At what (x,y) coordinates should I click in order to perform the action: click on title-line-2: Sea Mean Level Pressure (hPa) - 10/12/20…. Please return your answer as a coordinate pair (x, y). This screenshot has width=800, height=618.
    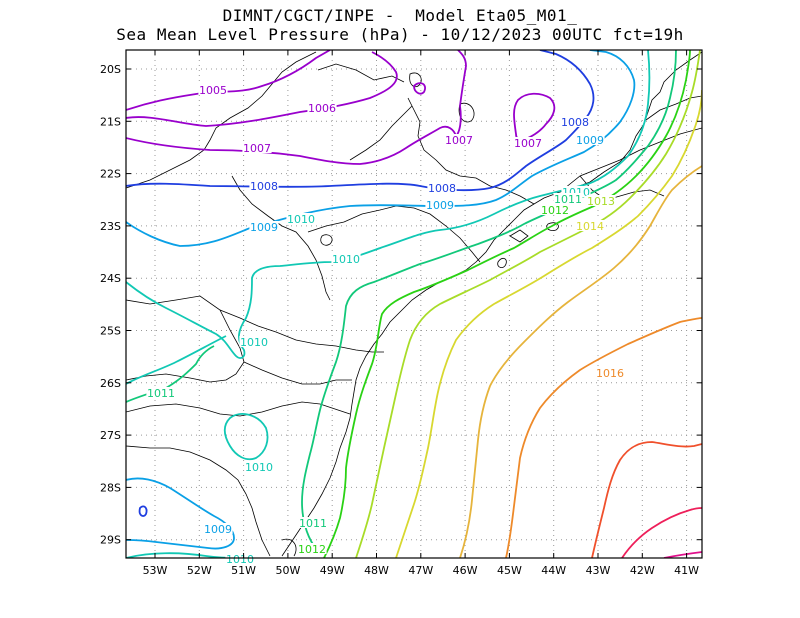
    Looking at the image, I should click on (400, 34).